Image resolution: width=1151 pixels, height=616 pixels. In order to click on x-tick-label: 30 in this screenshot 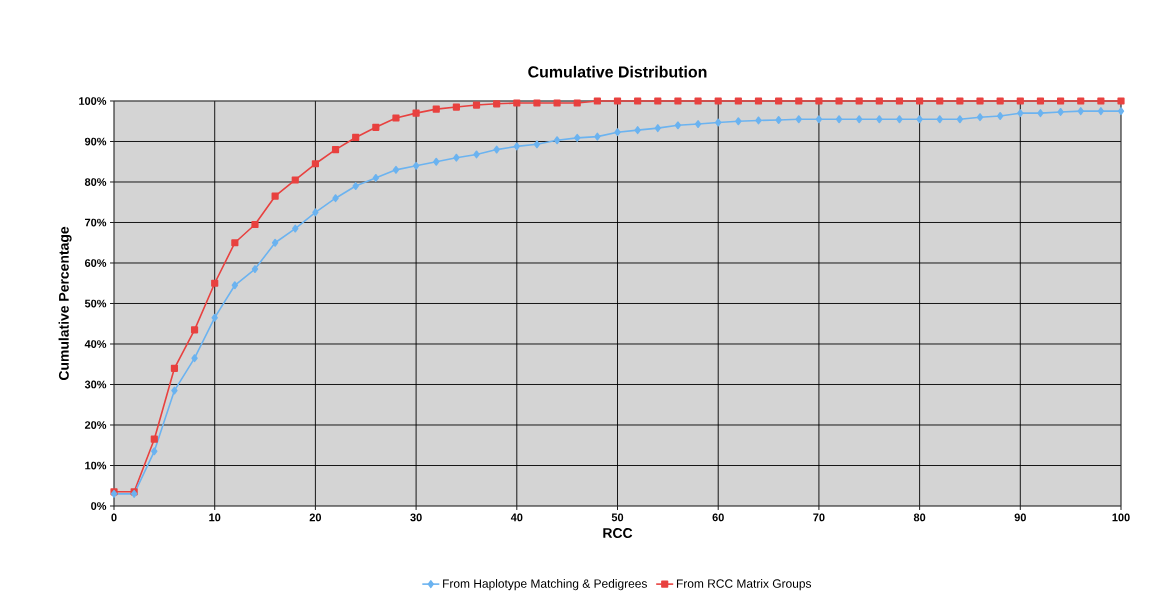, I will do `click(416, 517)`.